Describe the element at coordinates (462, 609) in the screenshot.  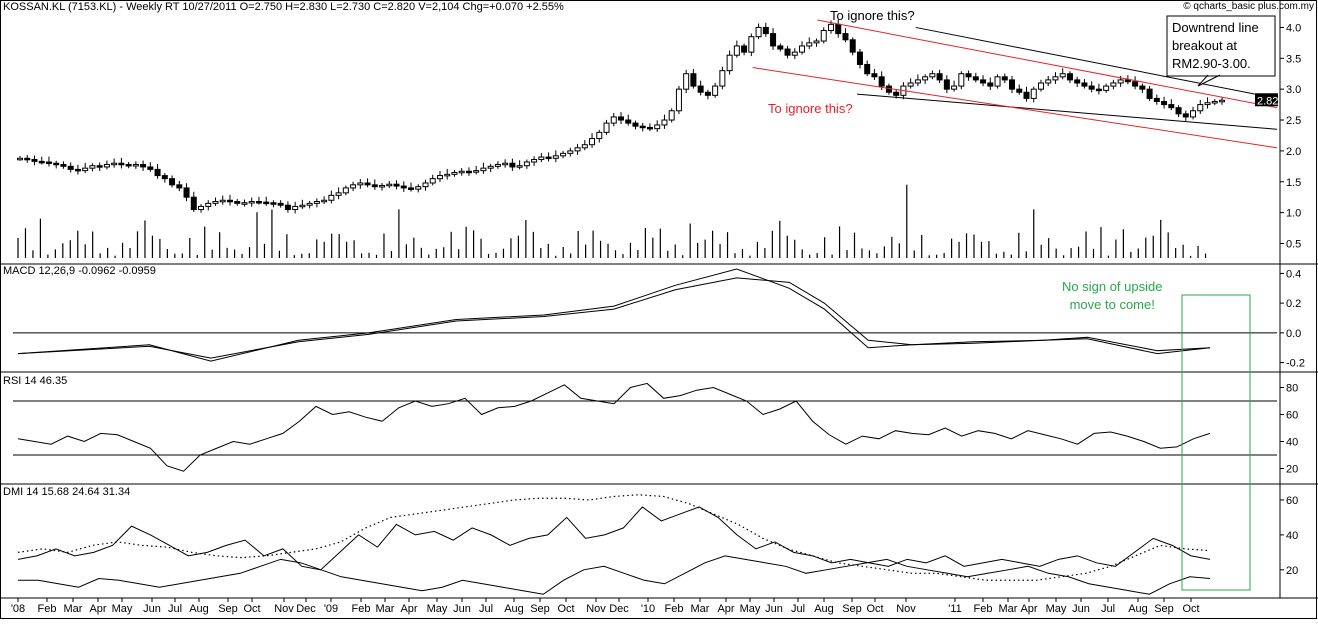
I see `x-axis-label: Jun` at that location.